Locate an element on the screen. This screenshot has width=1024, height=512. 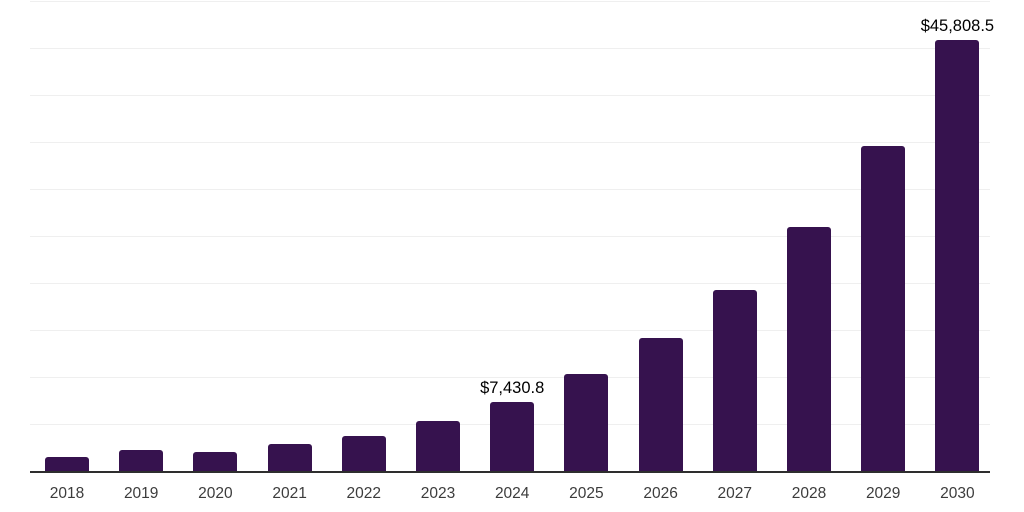
year-label-2025: 2025 is located at coordinates (586, 493).